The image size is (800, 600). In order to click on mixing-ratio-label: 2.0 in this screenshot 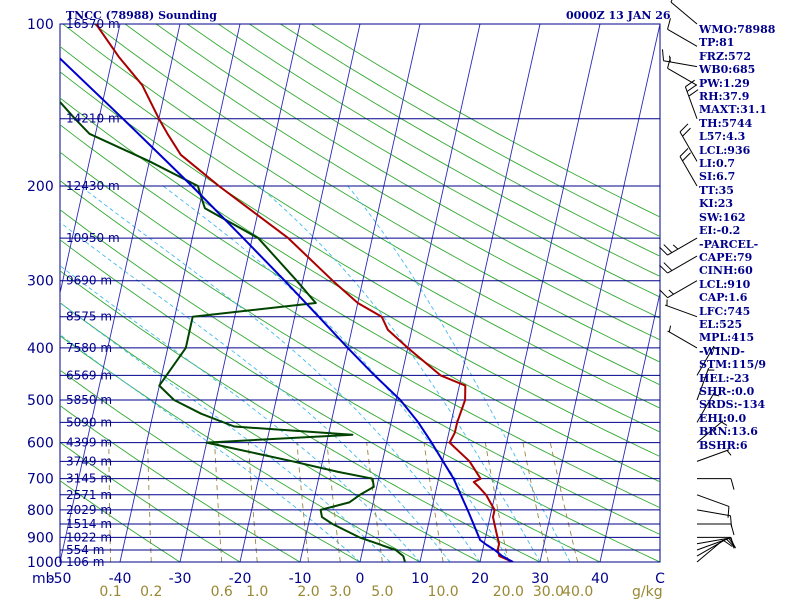, I will do `click(308, 592)`.